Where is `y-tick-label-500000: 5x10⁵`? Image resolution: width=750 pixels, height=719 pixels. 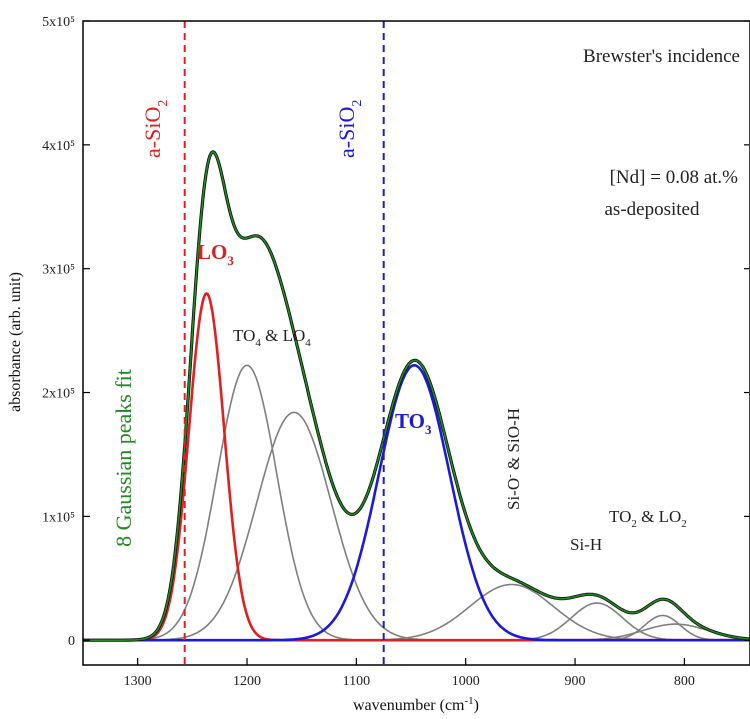
y-tick-label-500000: 5x10⁵ is located at coordinates (58, 22).